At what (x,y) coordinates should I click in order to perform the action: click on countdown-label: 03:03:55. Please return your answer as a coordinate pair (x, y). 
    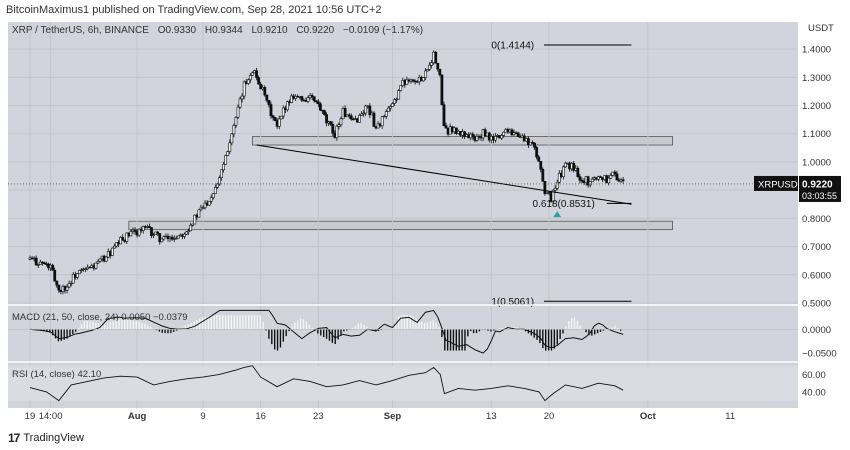
    Looking at the image, I should click on (819, 196).